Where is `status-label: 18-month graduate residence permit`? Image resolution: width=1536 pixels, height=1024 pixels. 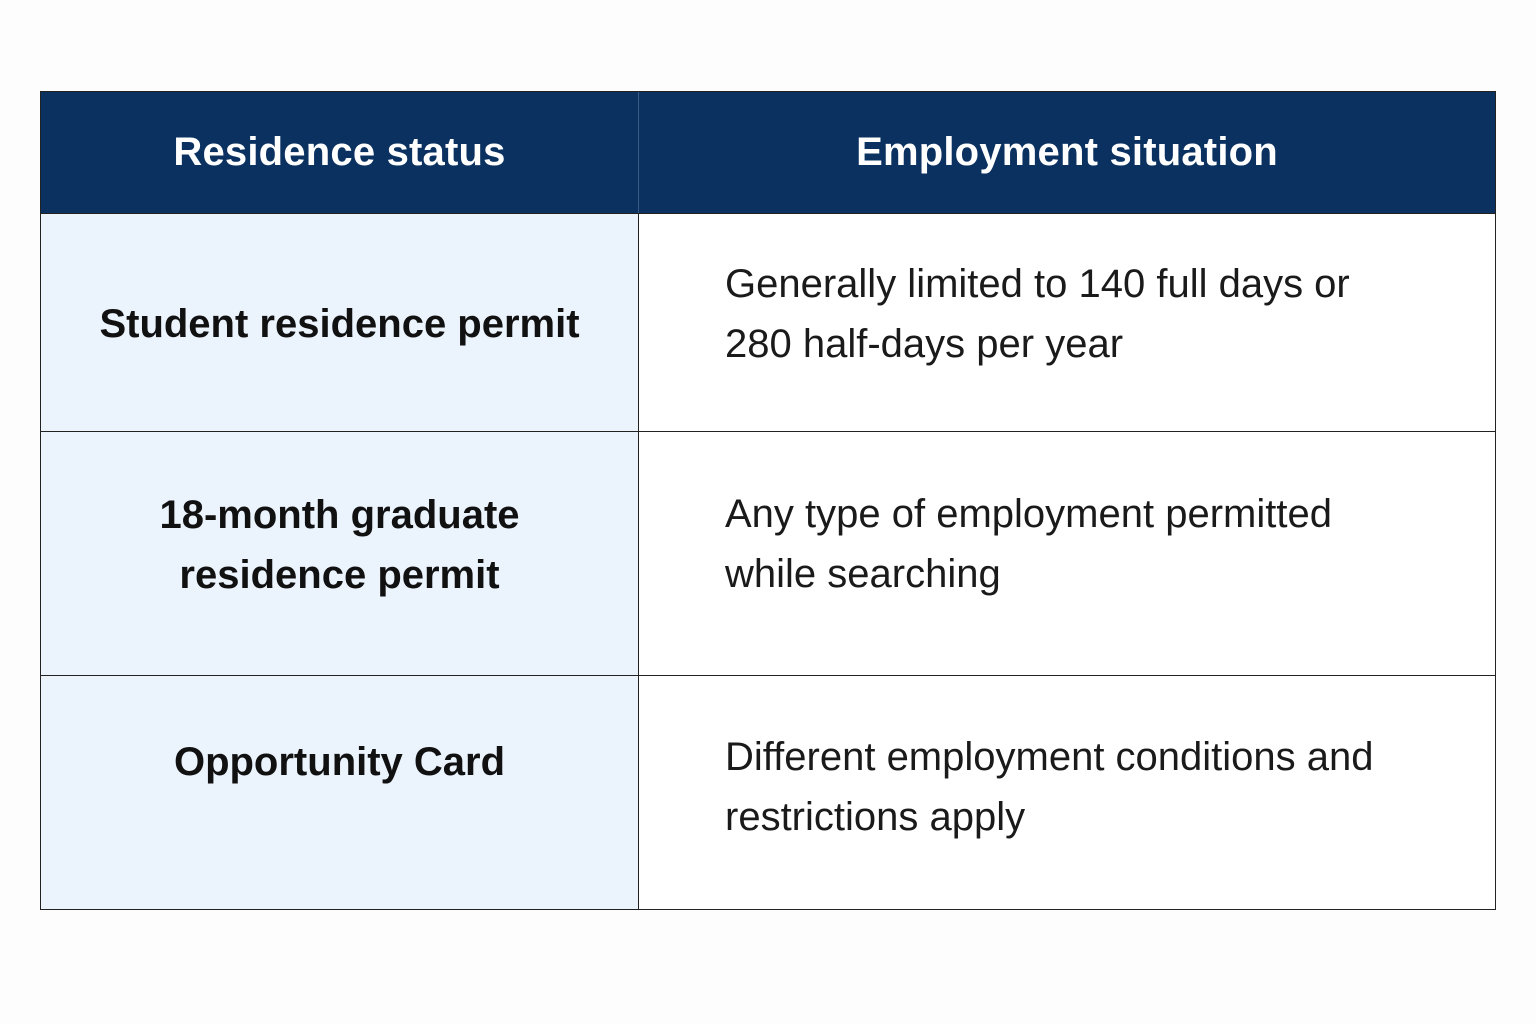
status-label: 18-month graduate residence permit is located at coordinates (339, 545).